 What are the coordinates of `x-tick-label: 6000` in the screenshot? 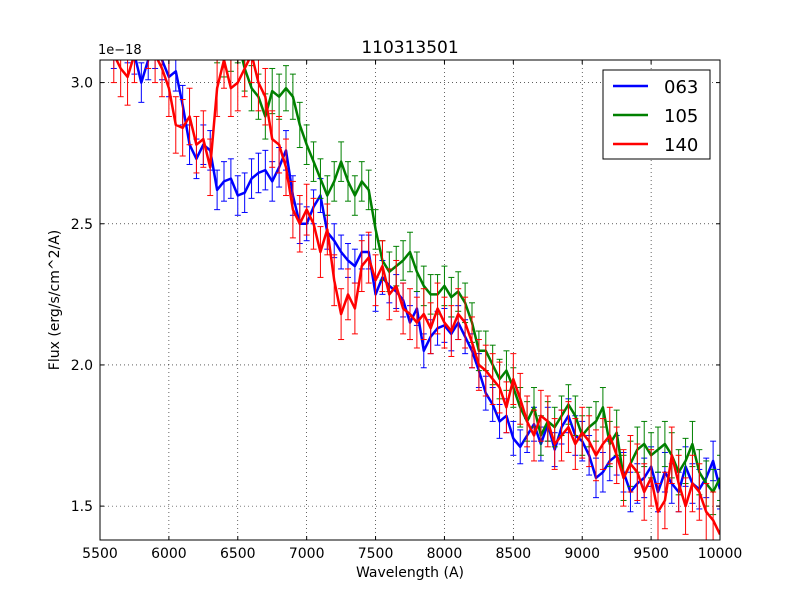 It's located at (169, 554).